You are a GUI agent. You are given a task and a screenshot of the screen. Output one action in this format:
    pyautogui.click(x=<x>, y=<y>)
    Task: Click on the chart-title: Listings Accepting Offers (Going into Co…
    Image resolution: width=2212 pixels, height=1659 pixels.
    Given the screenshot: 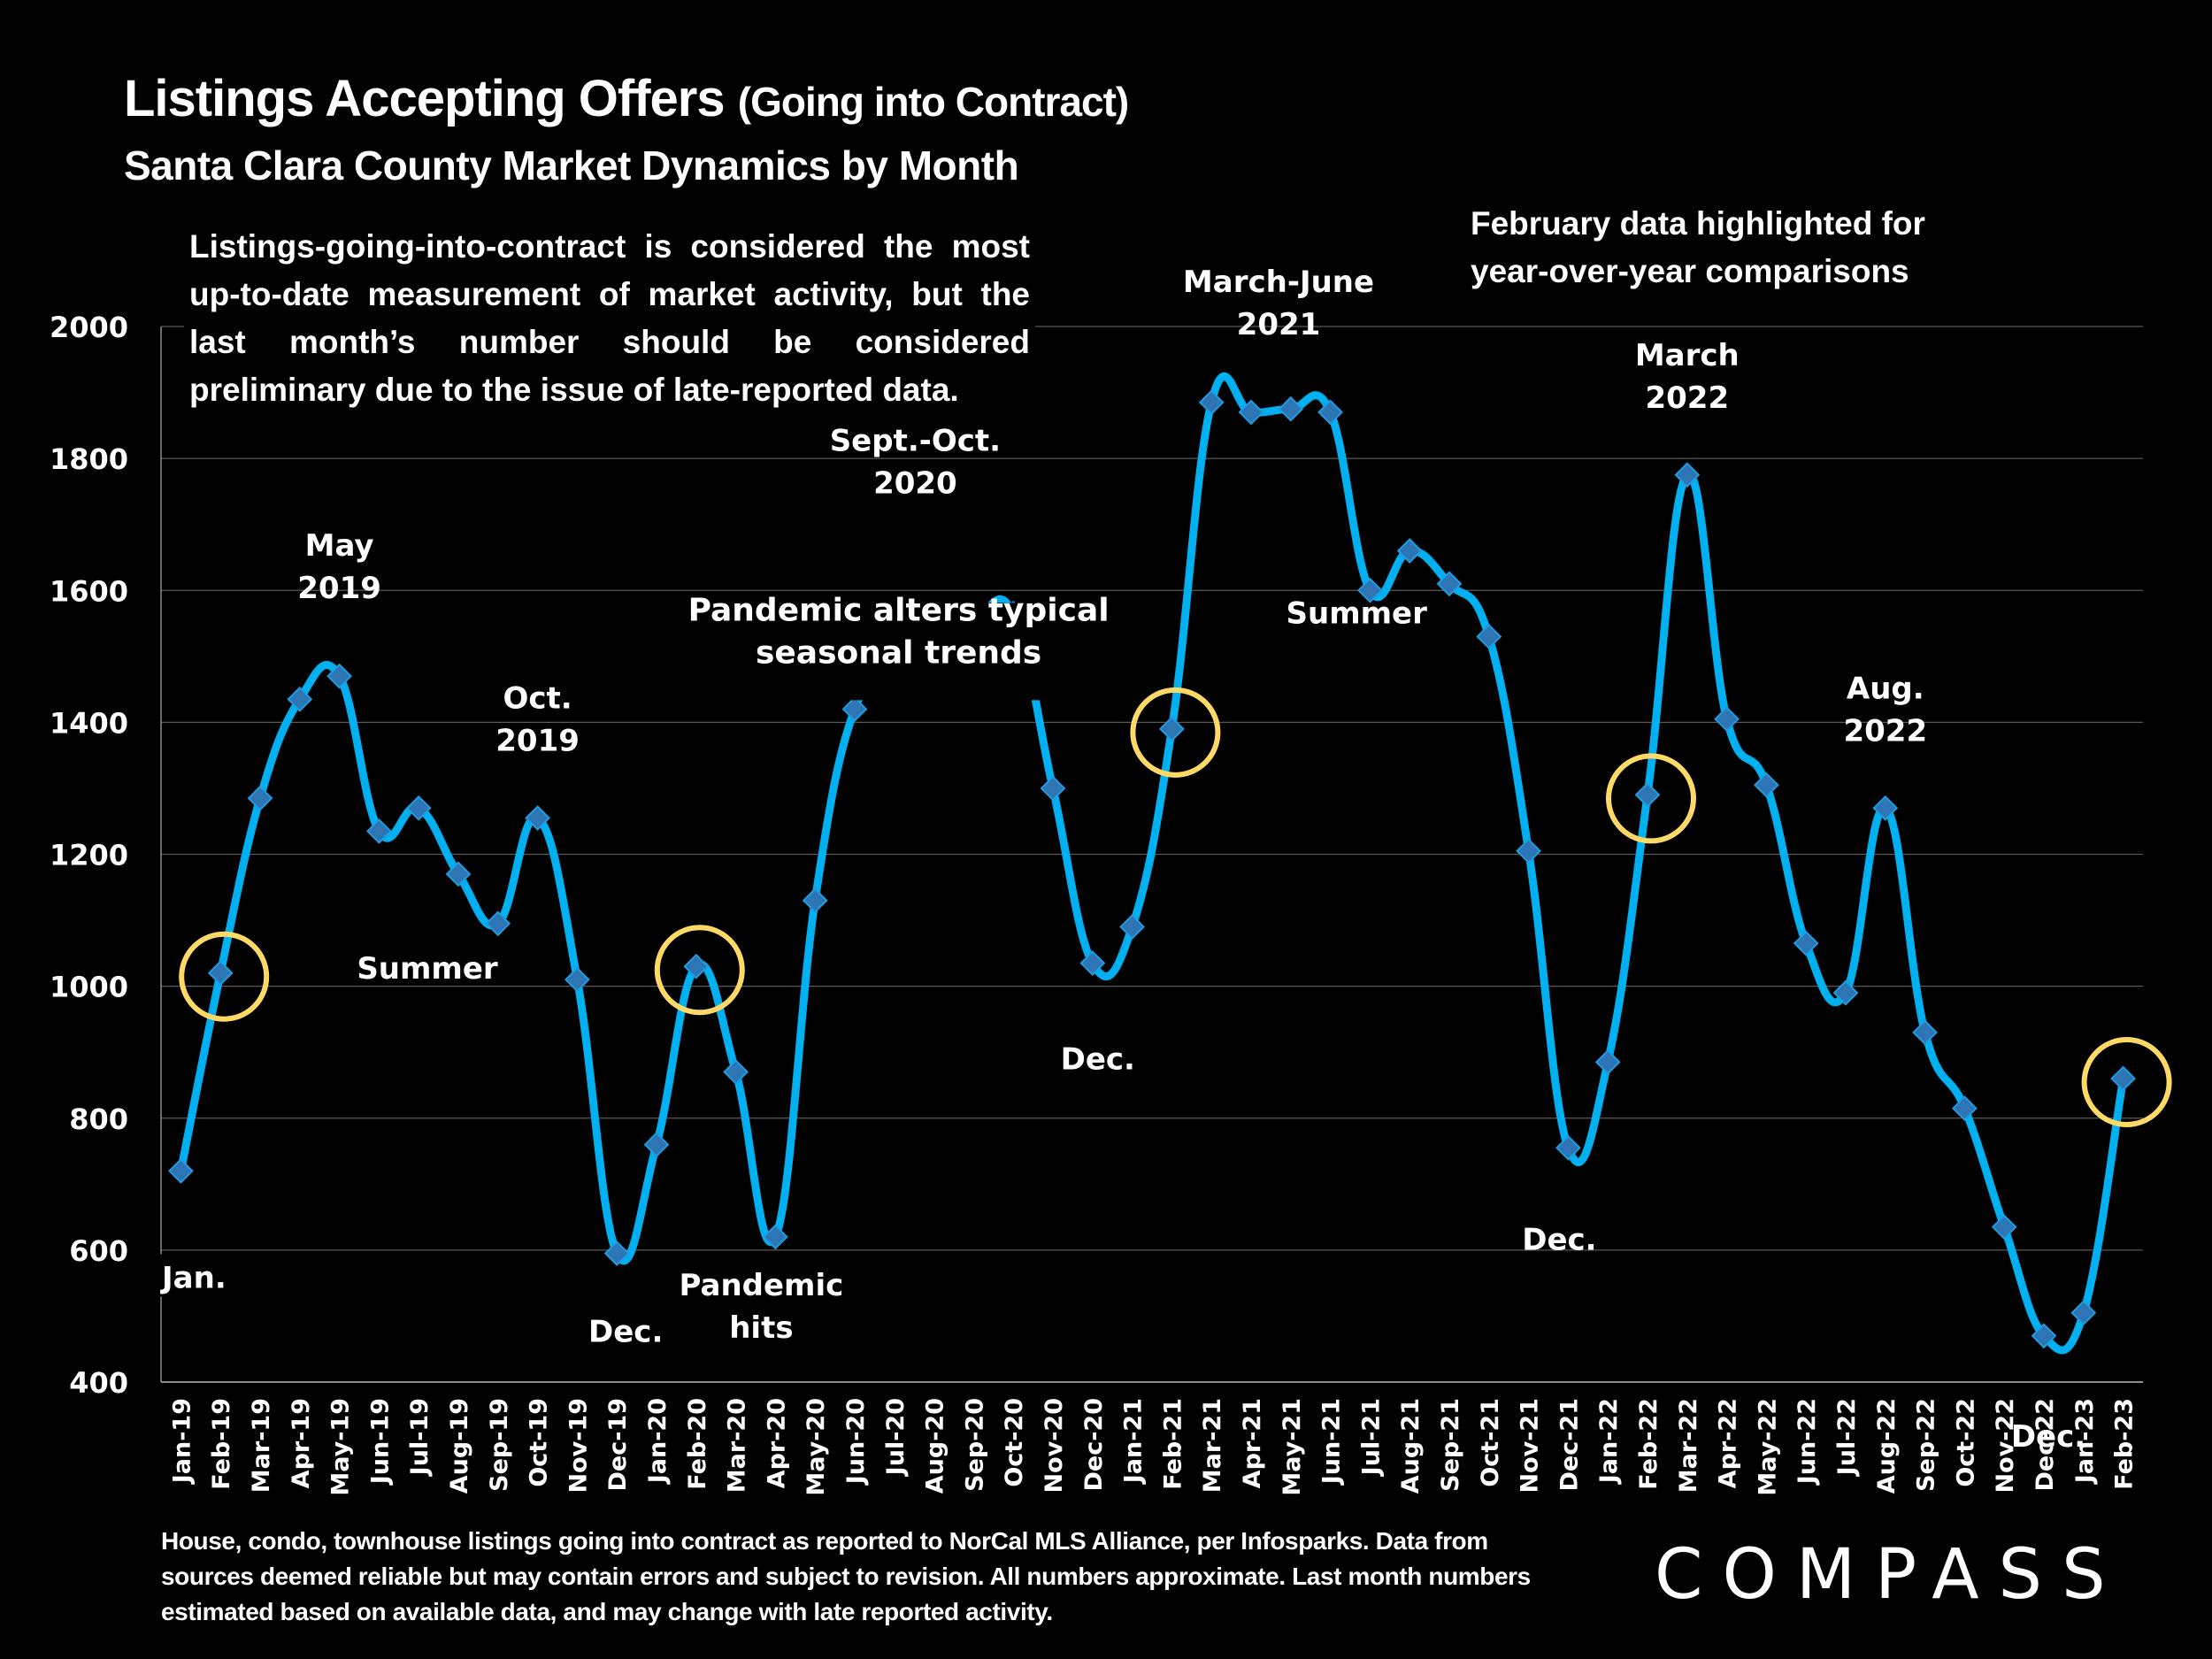 What is the action you would take?
    pyautogui.click(x=627, y=99)
    